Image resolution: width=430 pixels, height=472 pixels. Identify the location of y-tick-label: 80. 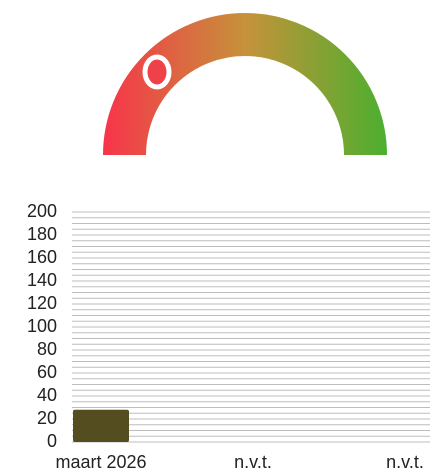
(47, 349).